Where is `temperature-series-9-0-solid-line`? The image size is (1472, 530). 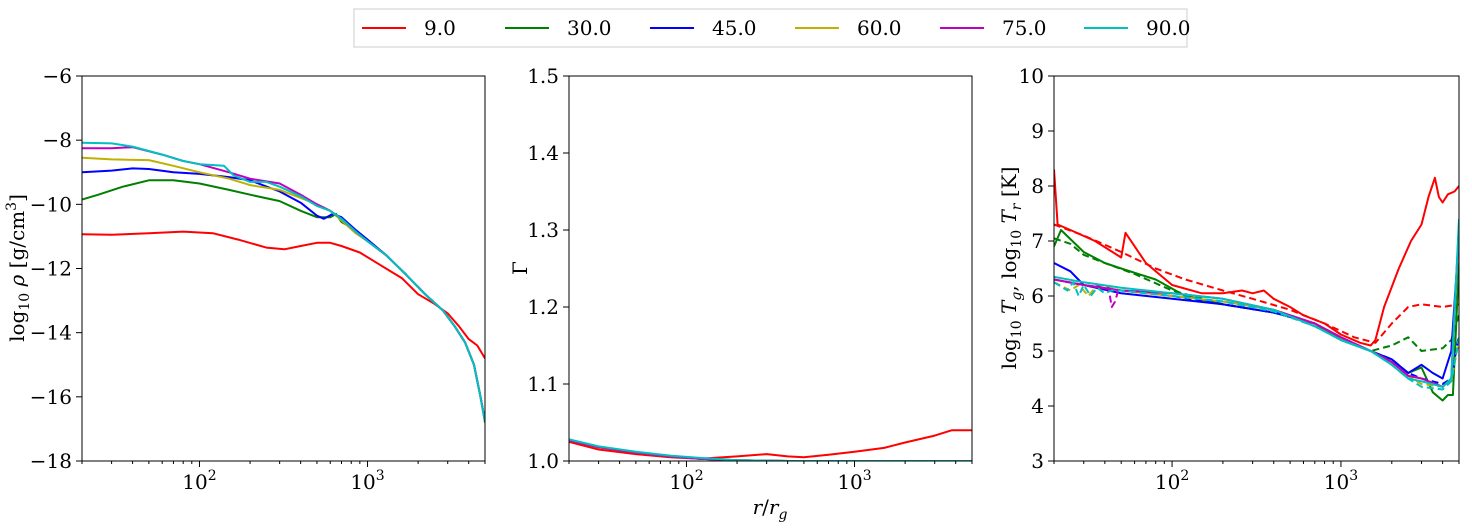
temperature-series-9-0-solid-line is located at coordinates (1256, 258).